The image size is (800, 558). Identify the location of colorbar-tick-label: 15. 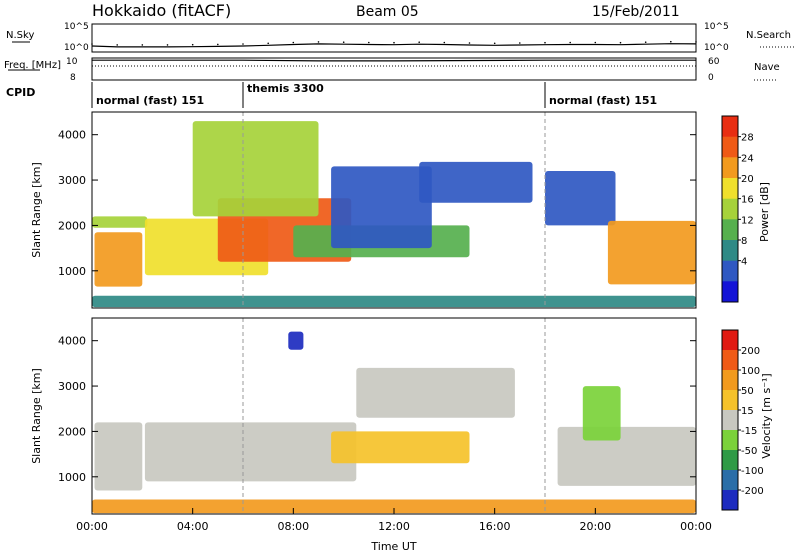
(747, 411).